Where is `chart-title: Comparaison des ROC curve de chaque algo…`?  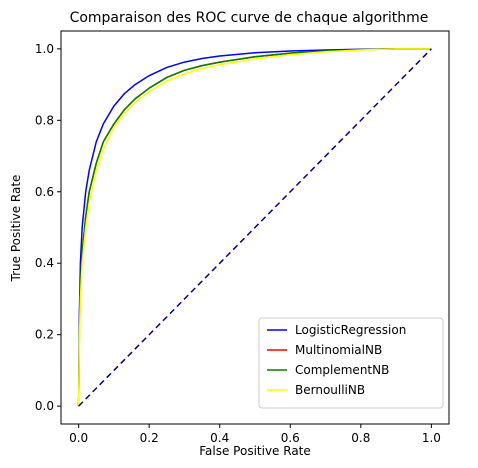
chart-title: Comparaison des ROC curve de chaque algo… is located at coordinates (249, 18).